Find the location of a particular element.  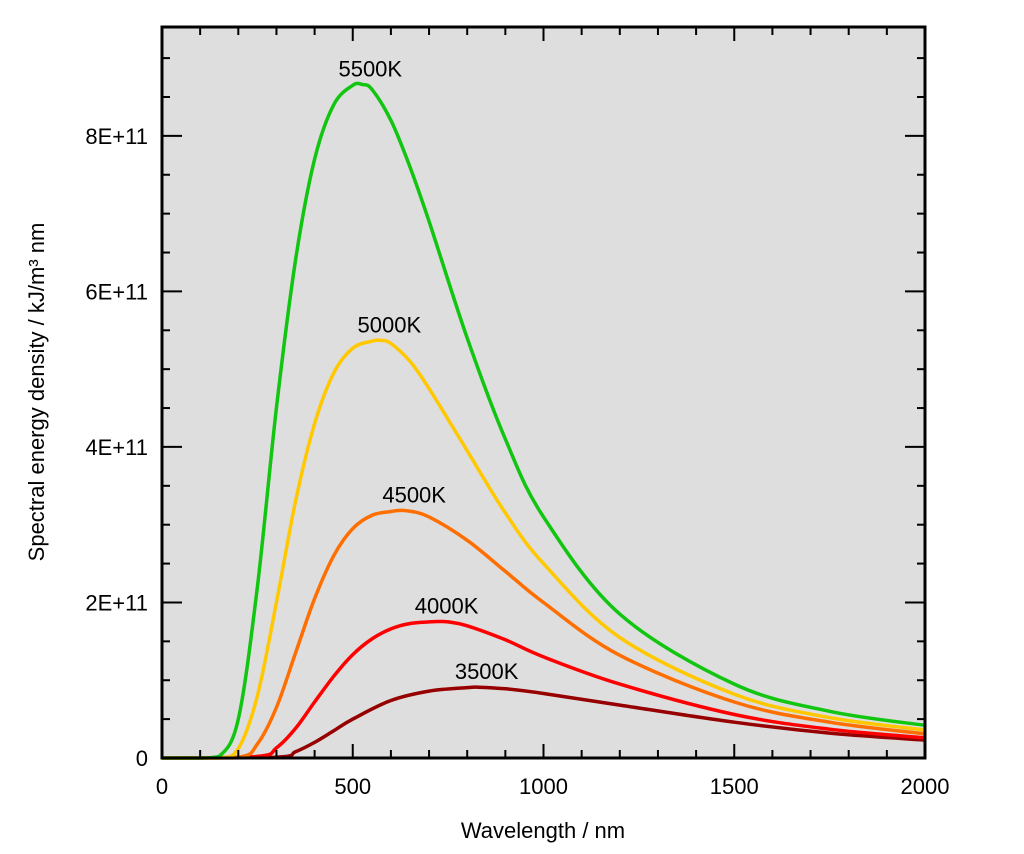

series-label-5000k: 5000K is located at coordinates (390, 324).